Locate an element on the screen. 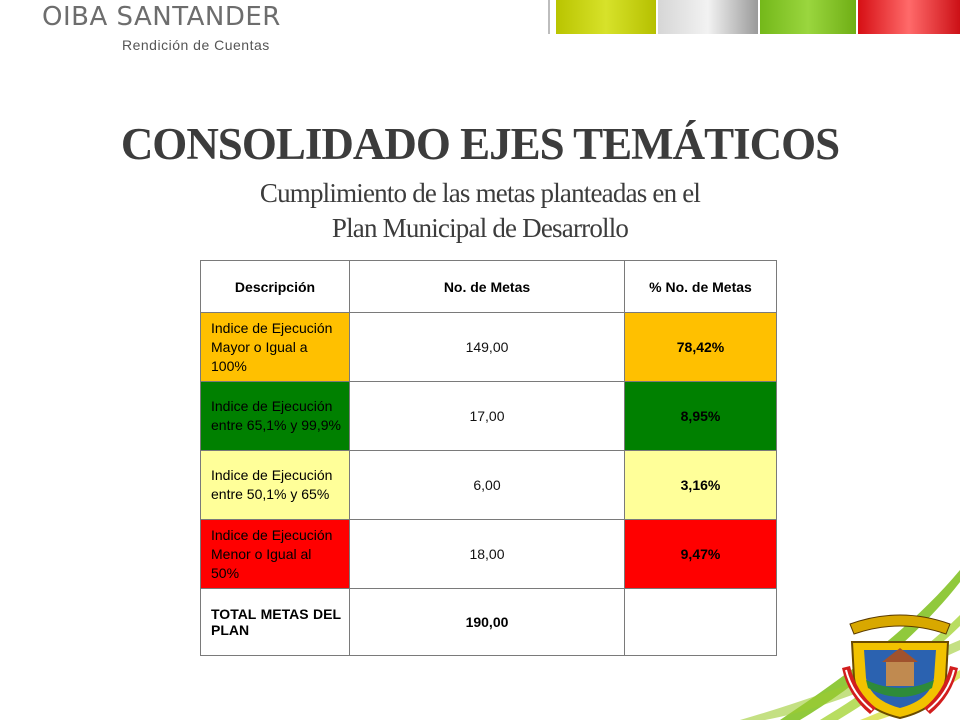  row-description: Indice de Ejecución entre 65,1% y 99,9% is located at coordinates (275, 416).